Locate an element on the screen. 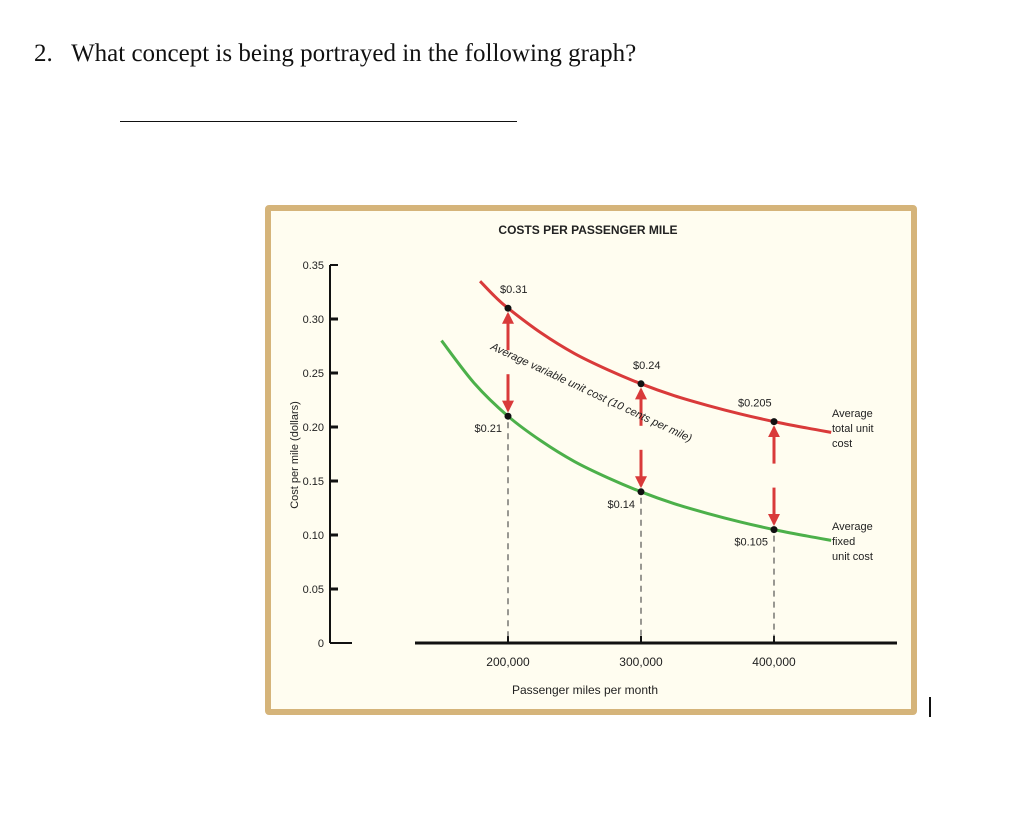  answer-blank-line is located at coordinates (318, 121).